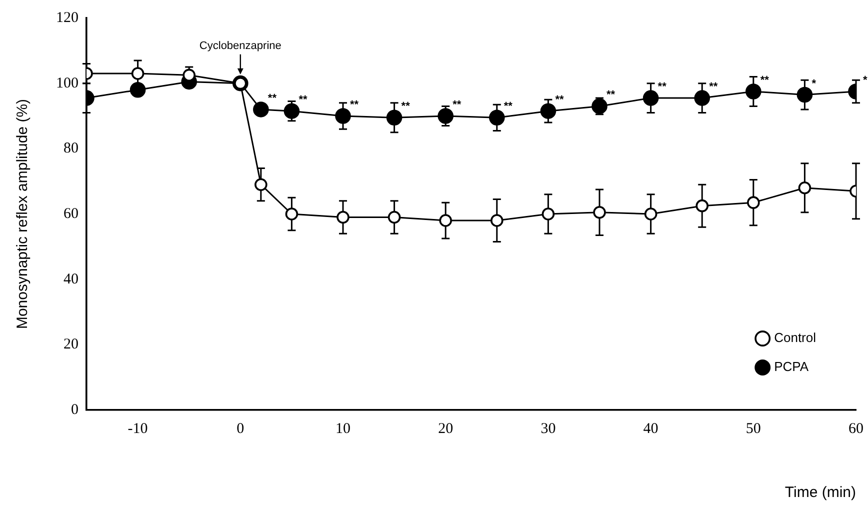 The height and width of the screenshot is (516, 868). I want to click on y-tick-label: 80, so click(71, 148).